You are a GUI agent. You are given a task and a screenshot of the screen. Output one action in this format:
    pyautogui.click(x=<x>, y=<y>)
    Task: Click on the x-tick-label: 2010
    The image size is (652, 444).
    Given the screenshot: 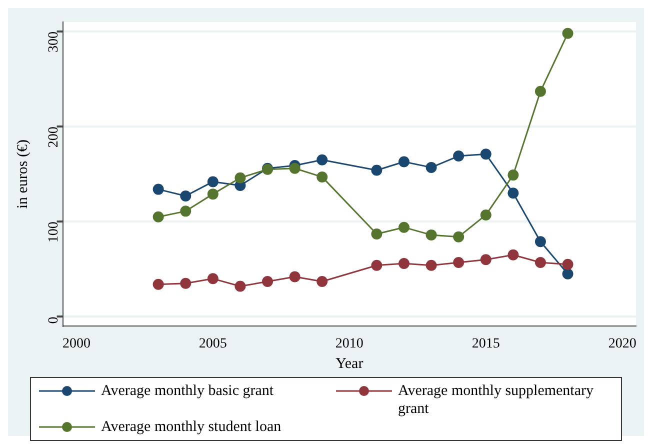 What is the action you would take?
    pyautogui.click(x=349, y=344)
    